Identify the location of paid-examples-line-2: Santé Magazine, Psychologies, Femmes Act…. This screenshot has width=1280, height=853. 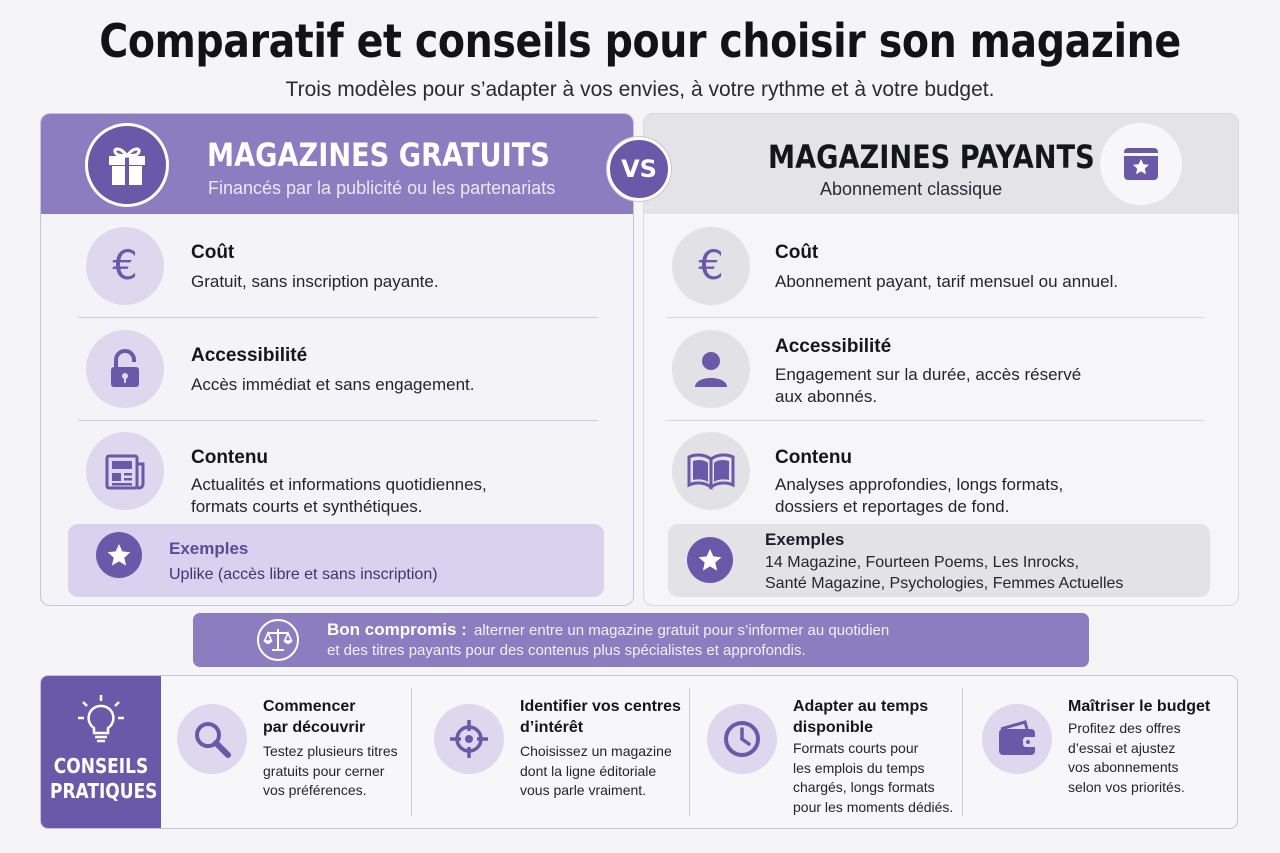
(944, 583).